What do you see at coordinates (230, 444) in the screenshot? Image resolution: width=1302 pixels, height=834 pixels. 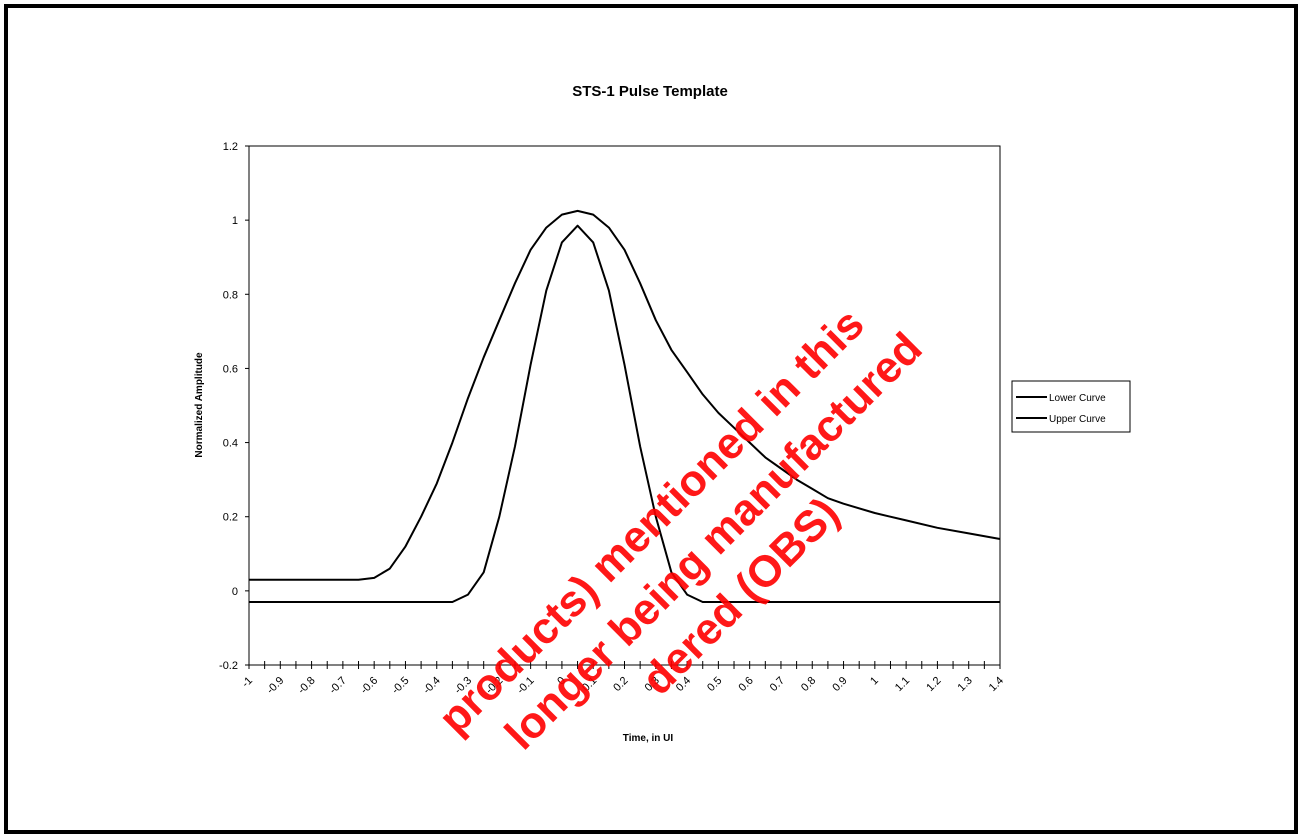 I see `y-tick-label: 0.4` at bounding box center [230, 444].